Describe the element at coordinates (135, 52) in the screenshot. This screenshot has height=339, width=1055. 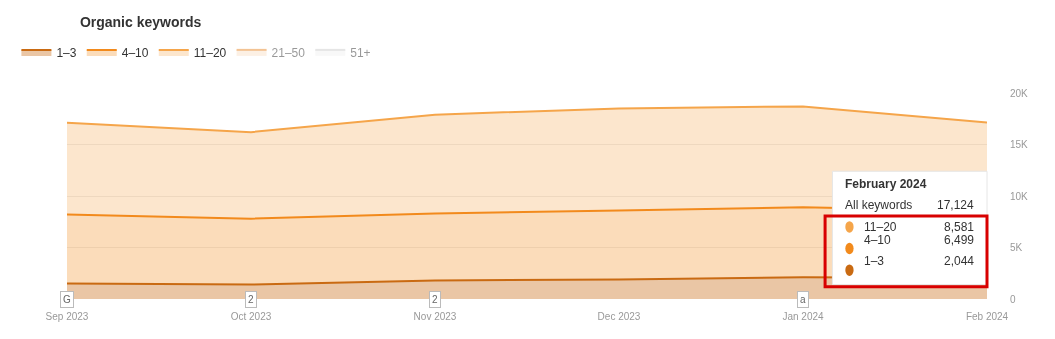
I see `legend-label: 4–10` at that location.